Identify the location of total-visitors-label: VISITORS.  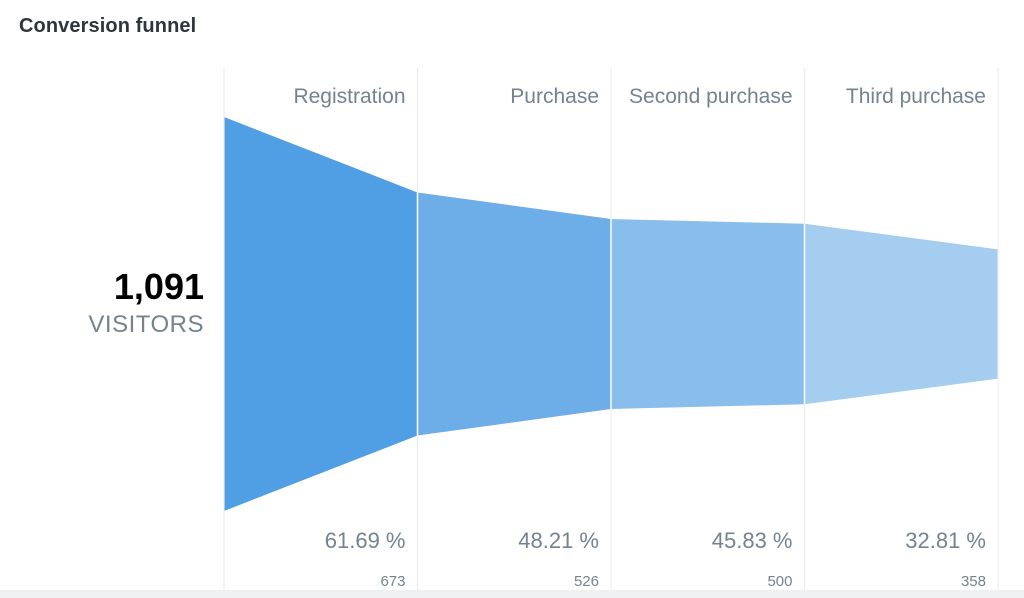
(146, 324).